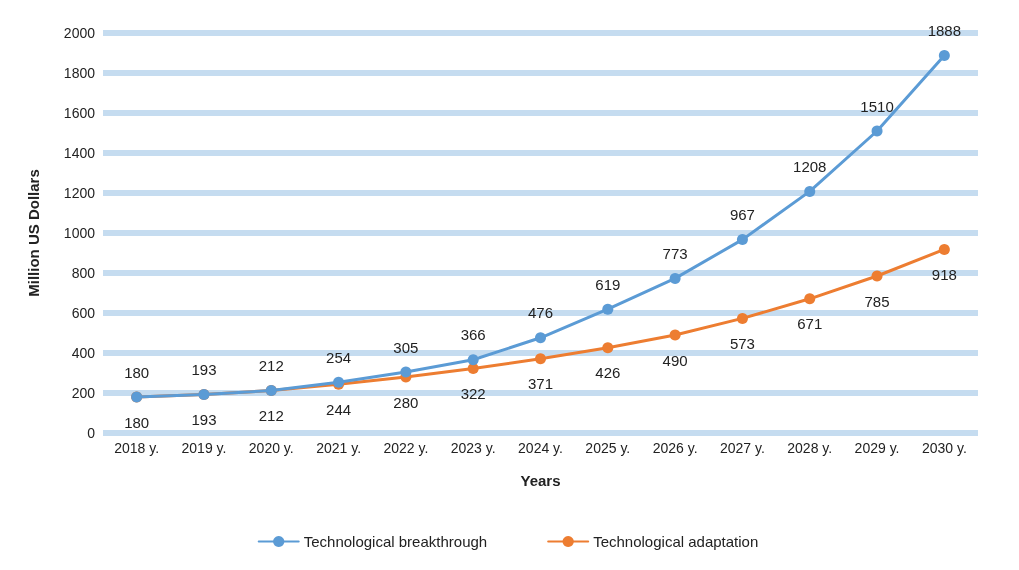 The image size is (1019, 570). What do you see at coordinates (877, 301) in the screenshot?
I see `data-label: 785` at bounding box center [877, 301].